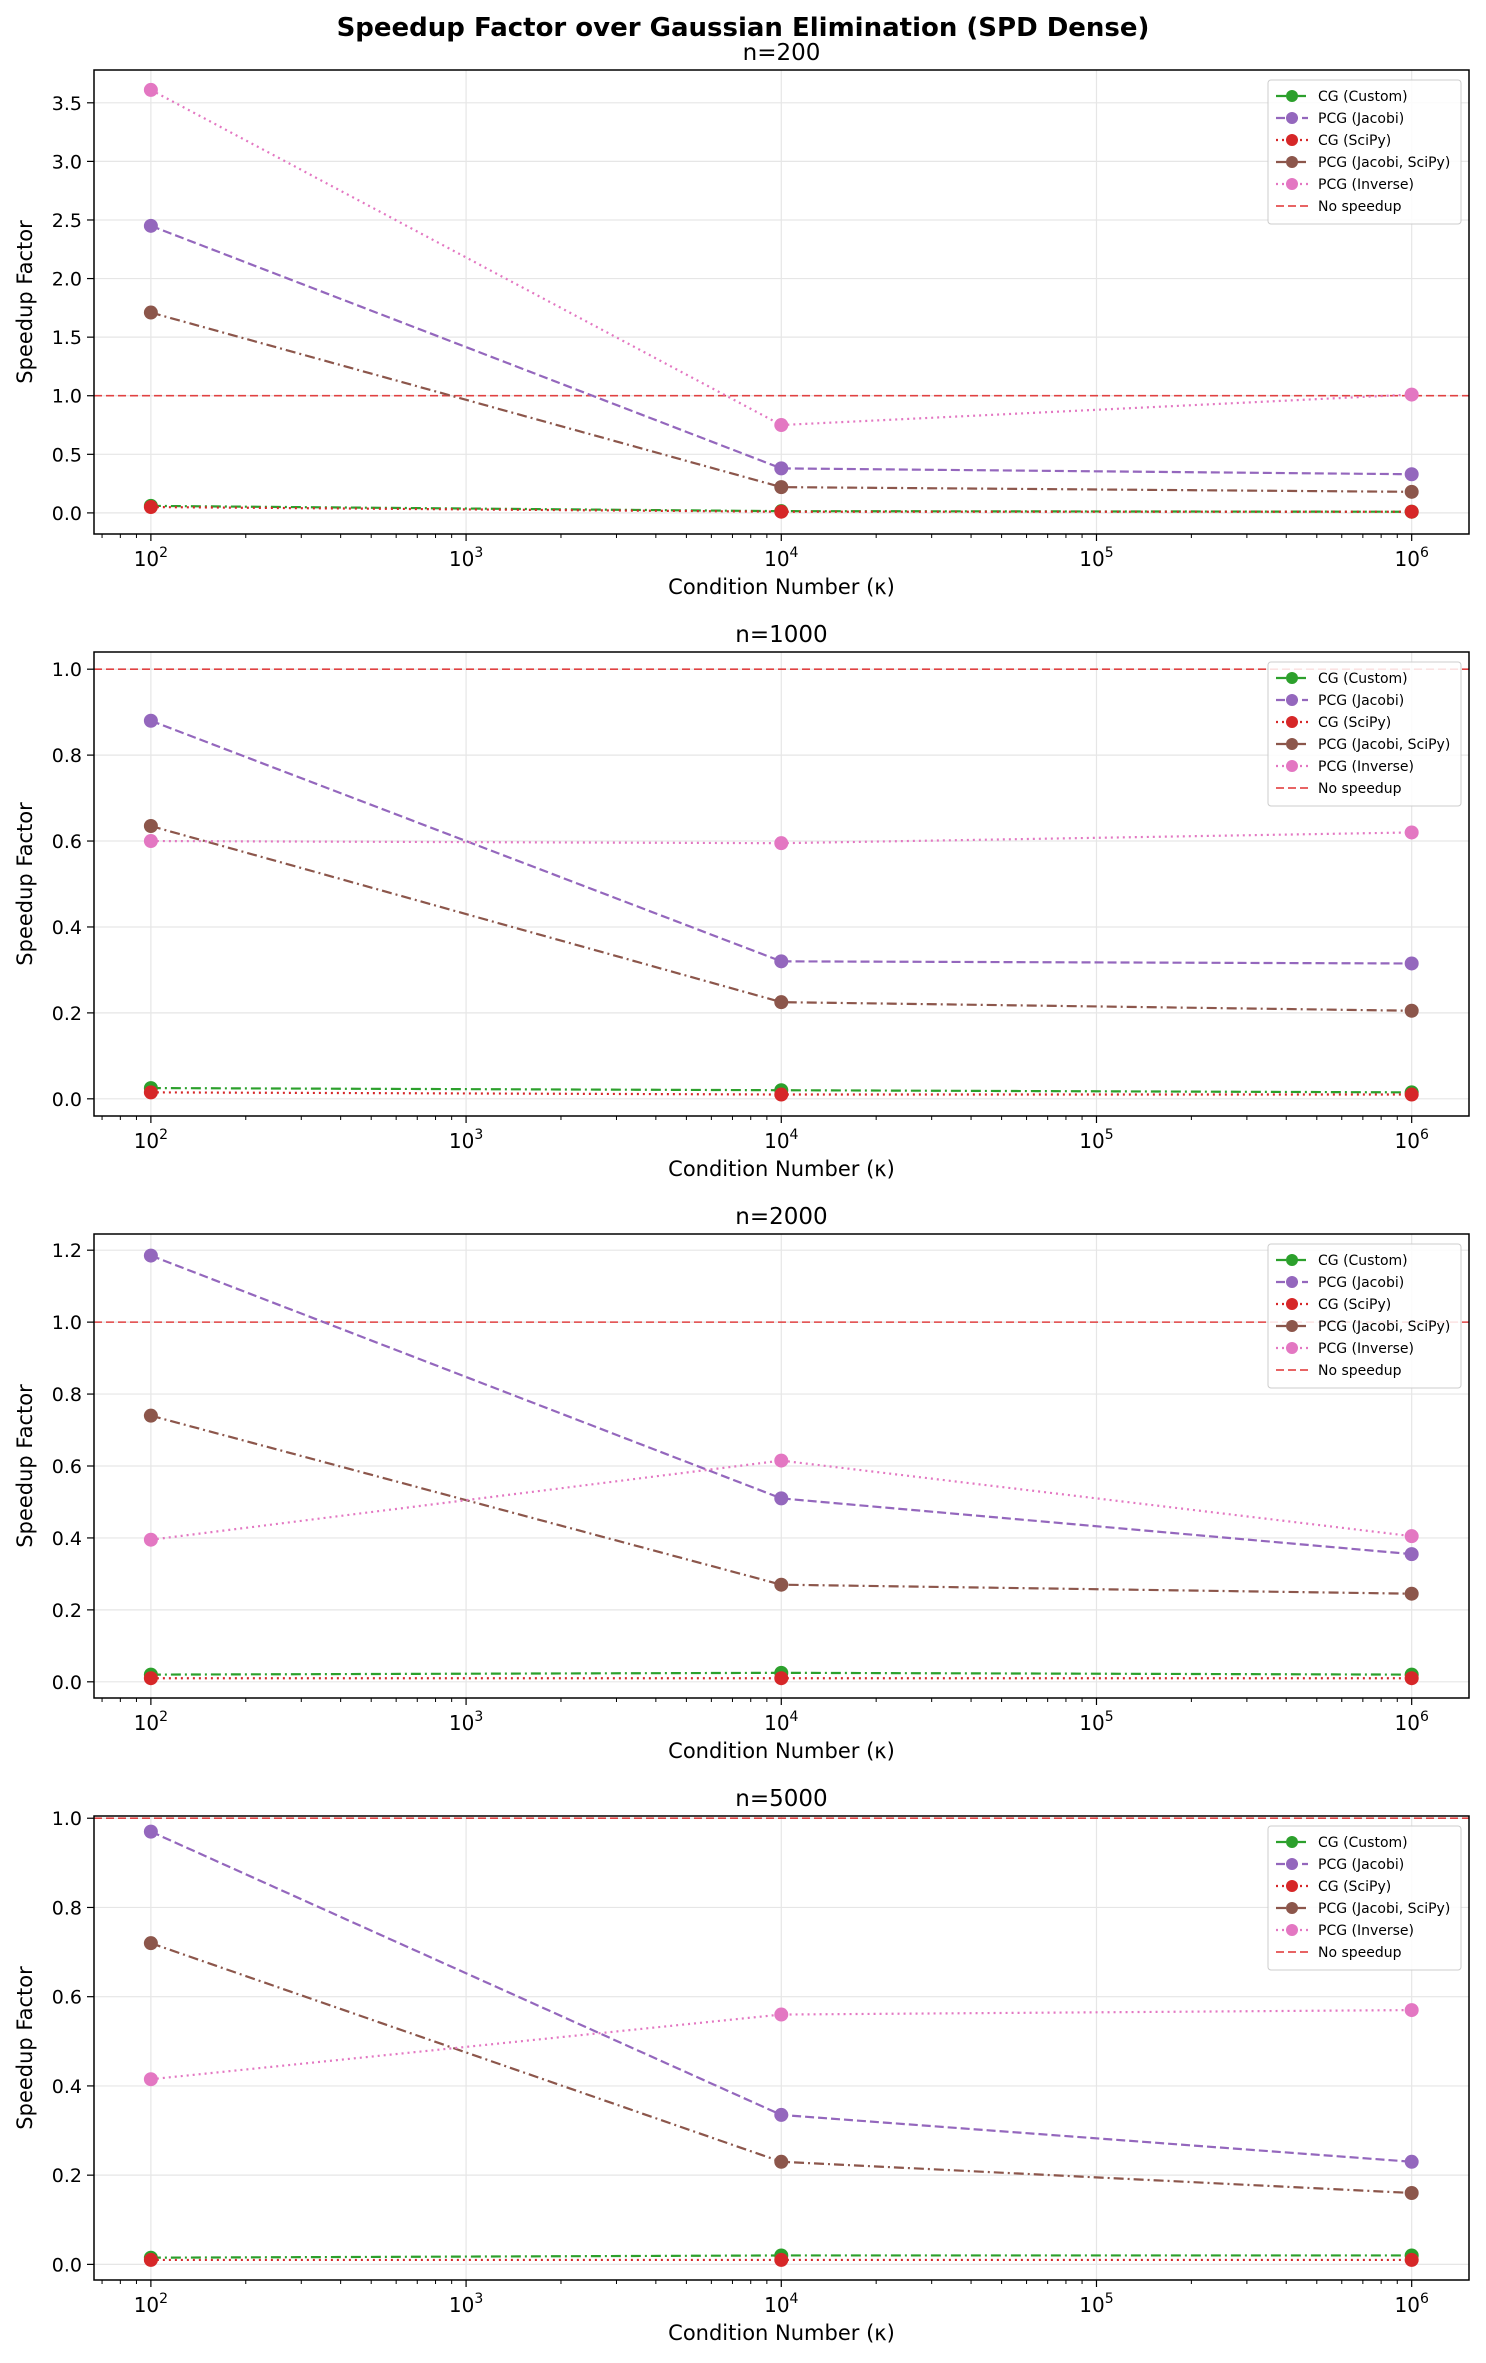 The width and height of the screenshot is (1486, 2363). What do you see at coordinates (67, 280) in the screenshot?
I see `y-tick-label: 2.0` at bounding box center [67, 280].